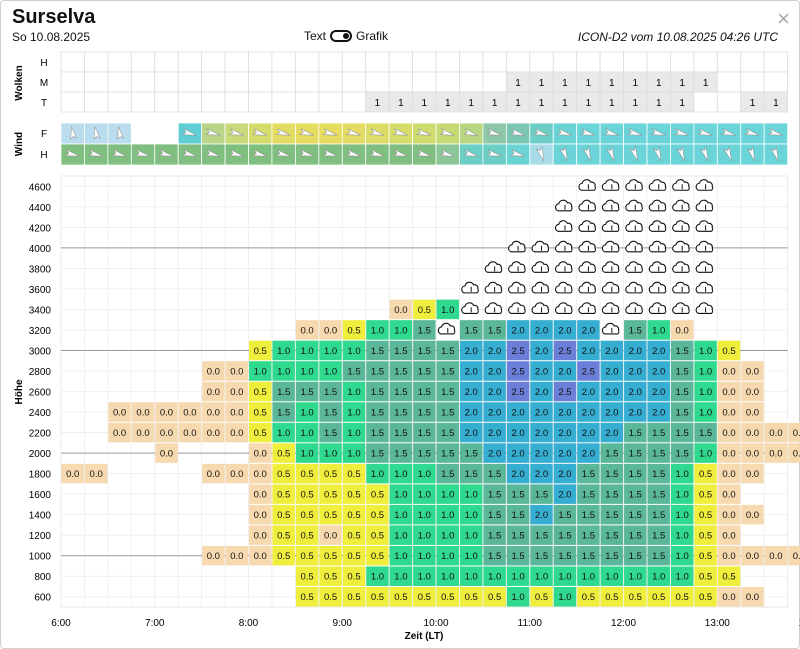 The image size is (800, 649). What do you see at coordinates (166, 133) in the screenshot?
I see `wind-cell` at bounding box center [166, 133].